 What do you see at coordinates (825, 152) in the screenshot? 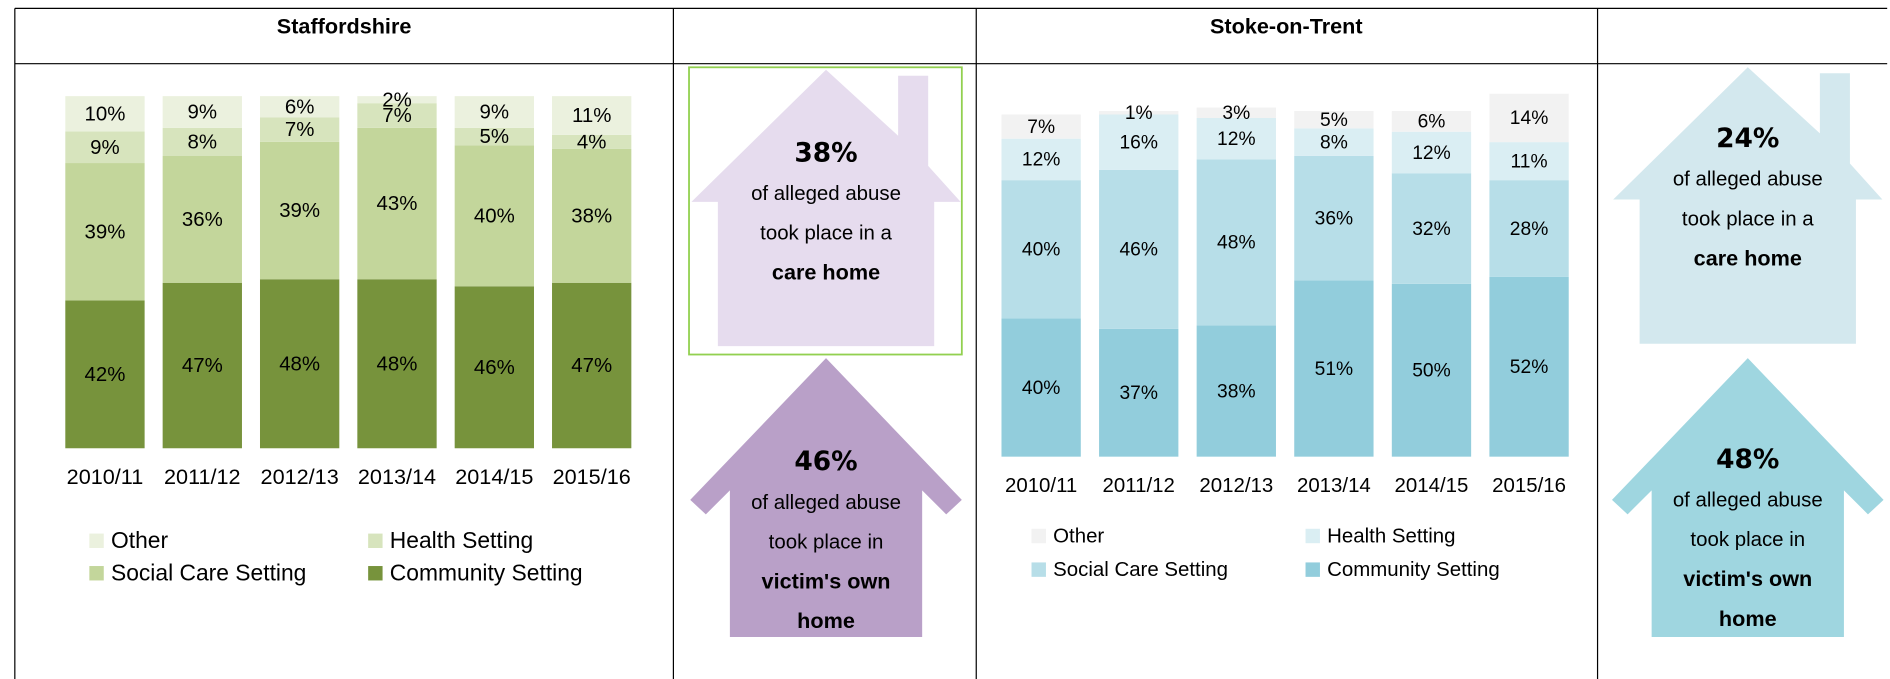
I see `infographic-percent: 38%` at bounding box center [825, 152].